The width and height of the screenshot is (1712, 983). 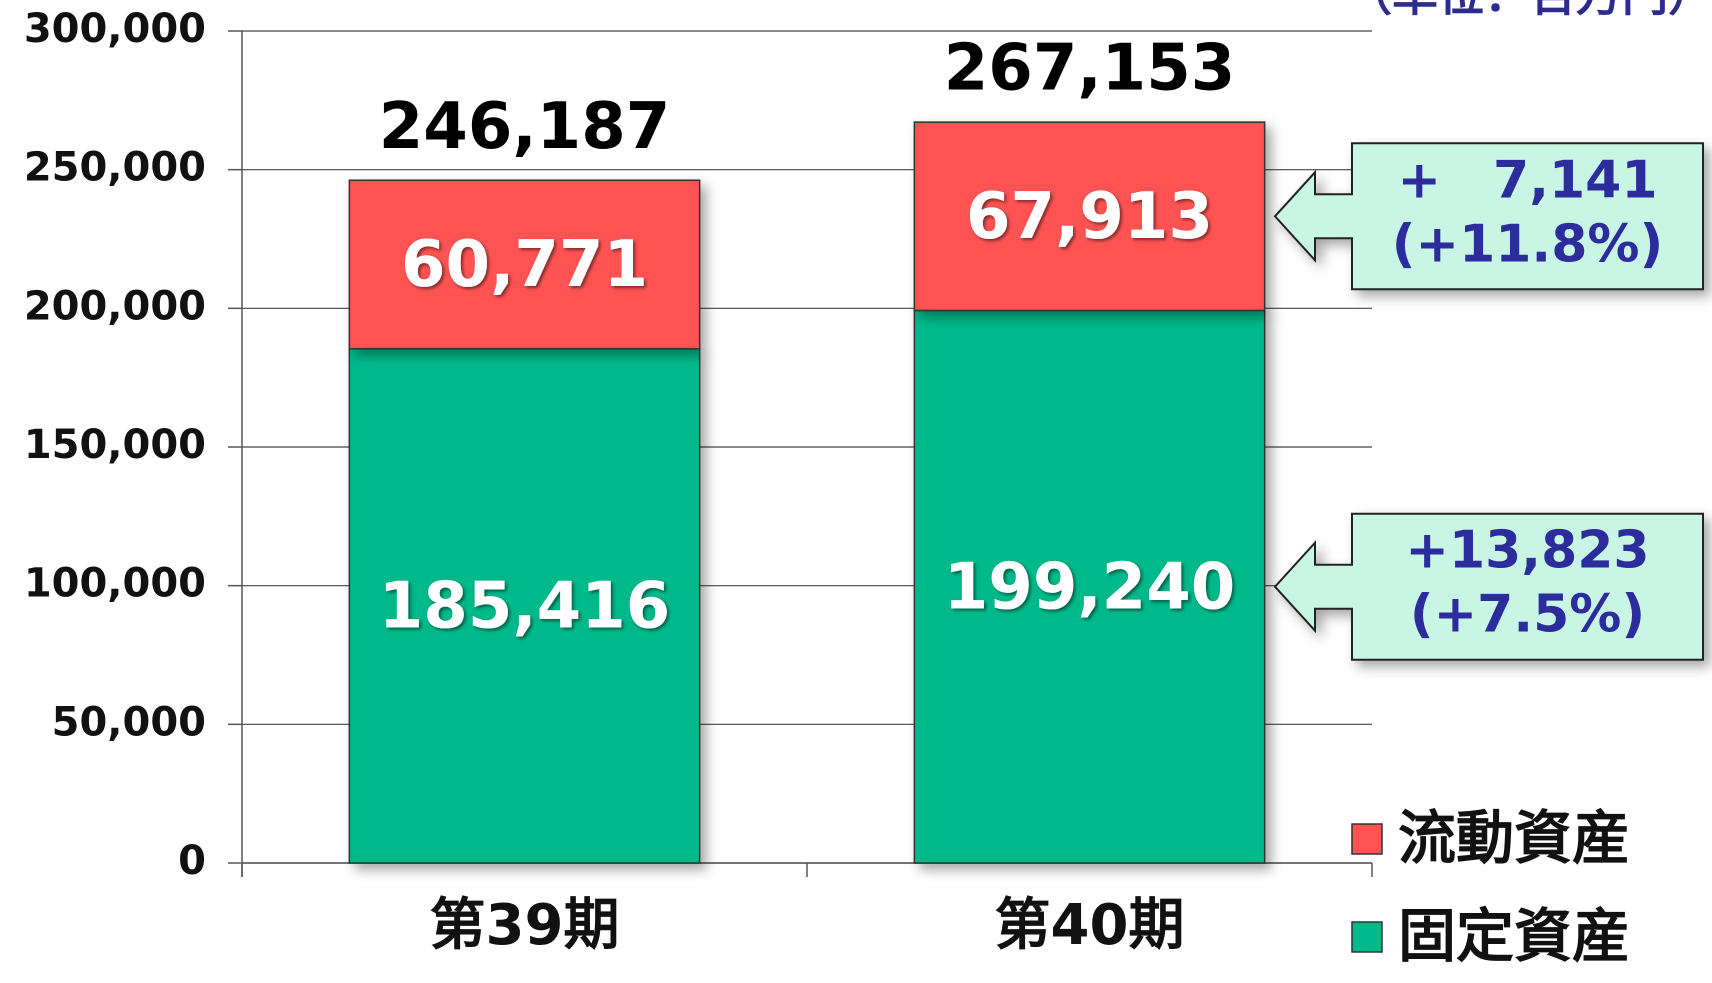 I want to click on x-tick-label: 第39期, so click(x=525, y=925).